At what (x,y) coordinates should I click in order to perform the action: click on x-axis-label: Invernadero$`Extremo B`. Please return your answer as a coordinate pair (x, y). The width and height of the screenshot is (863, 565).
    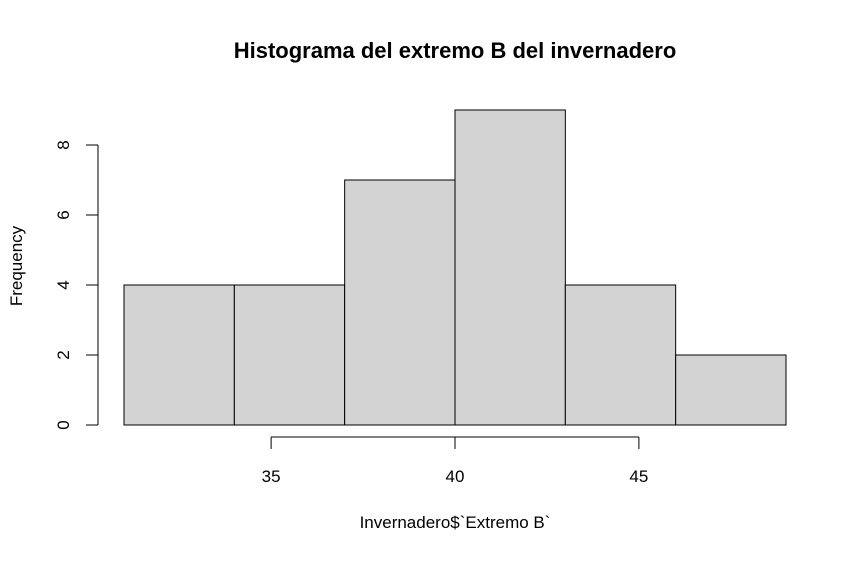
    Looking at the image, I should click on (455, 522).